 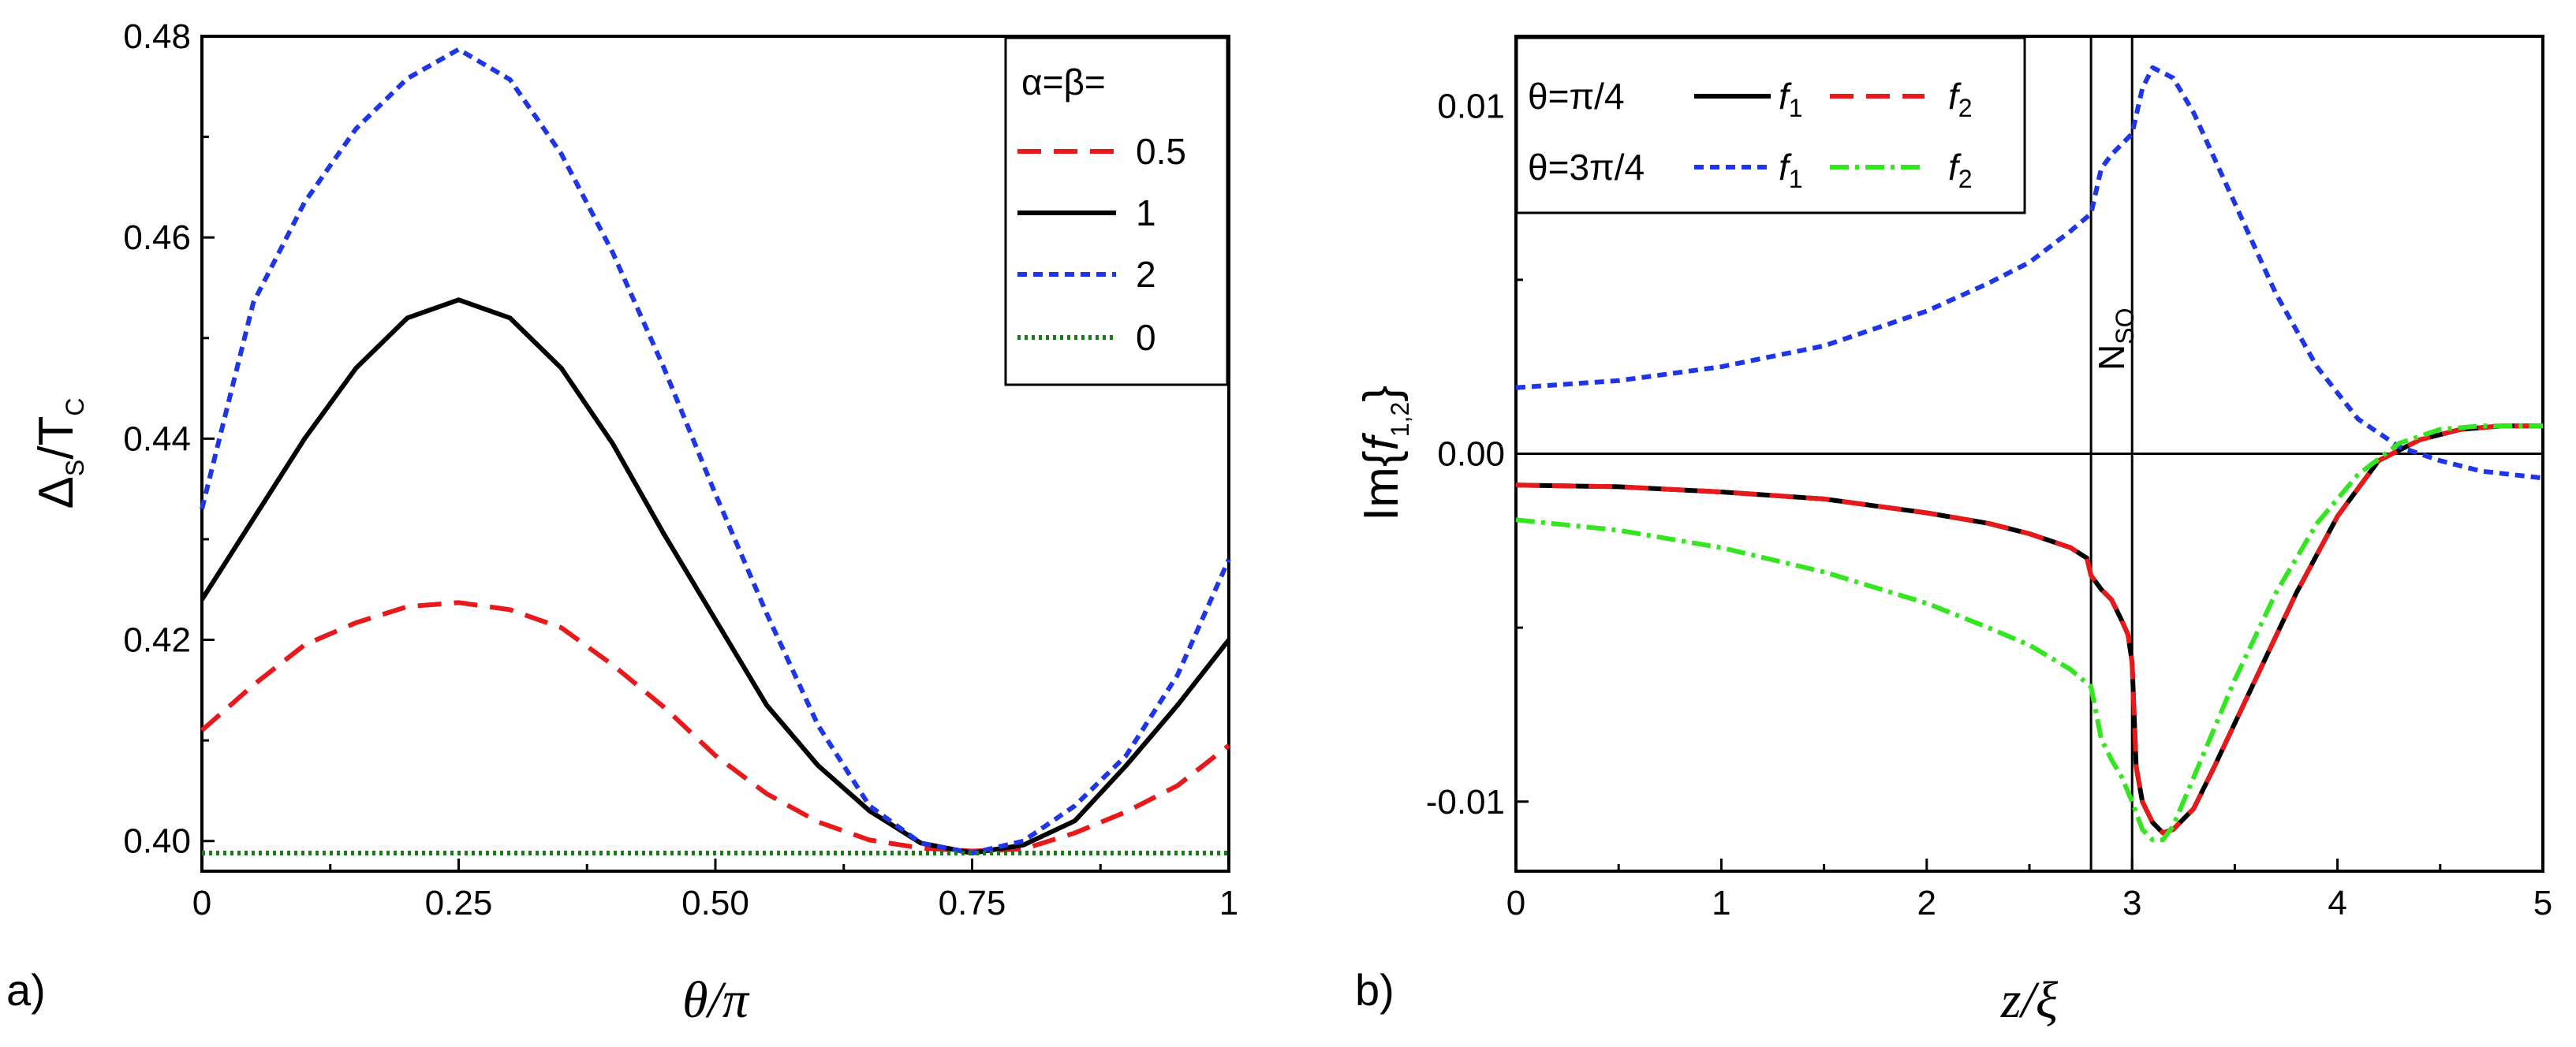 What do you see at coordinates (2337, 903) in the screenshot?
I see `panel-b-xtick-label: 4` at bounding box center [2337, 903].